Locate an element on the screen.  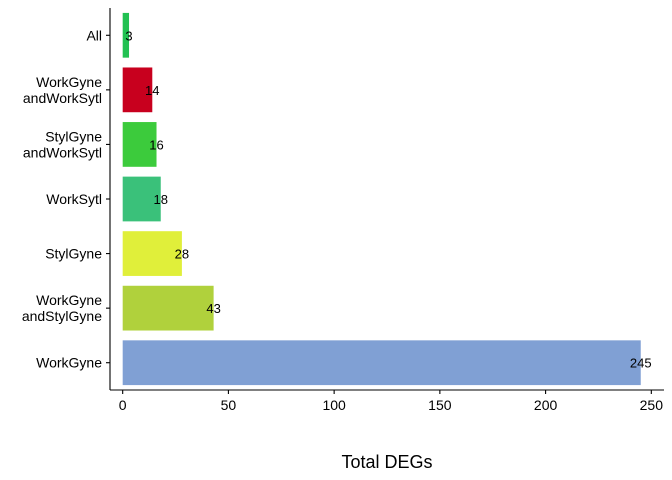
y-tick-label: WorkGyne is located at coordinates (69, 363).